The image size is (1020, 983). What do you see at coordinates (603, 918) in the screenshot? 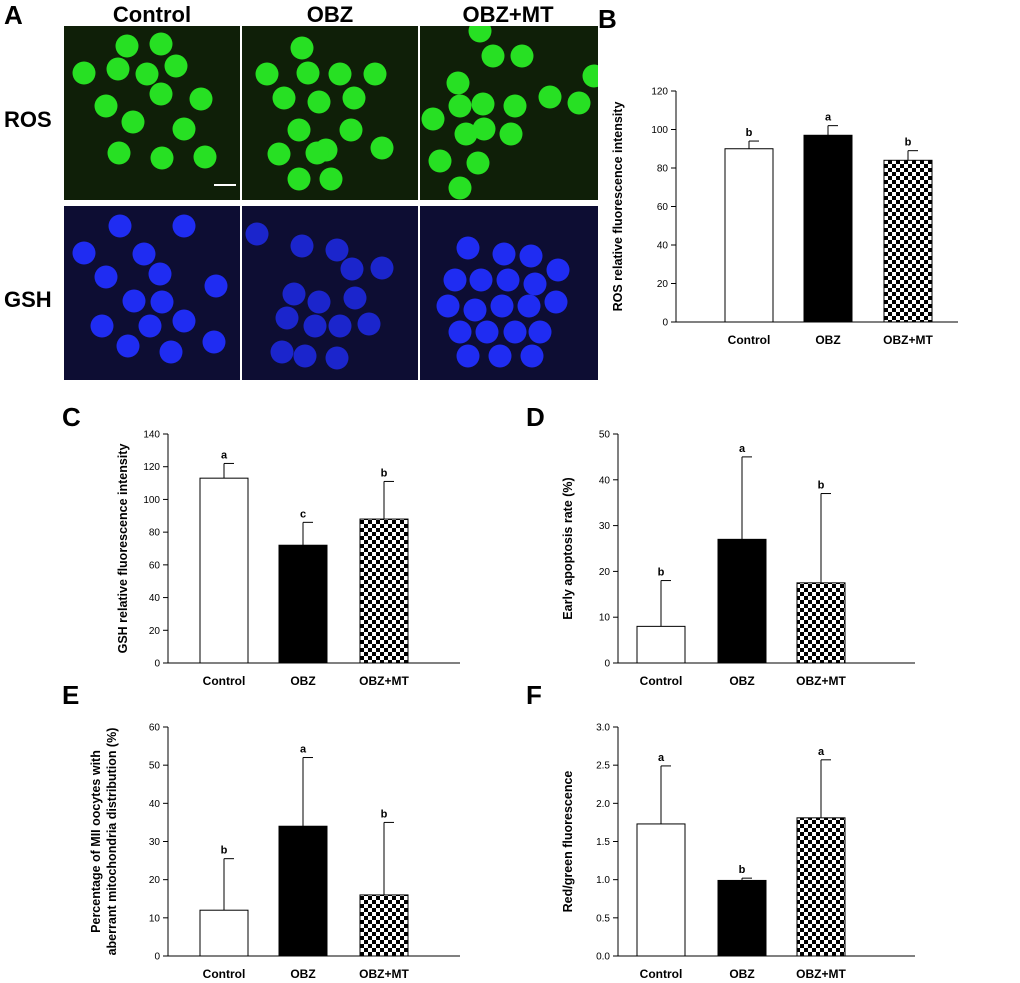
I see `y-tick-label: 0.5` at bounding box center [603, 918].